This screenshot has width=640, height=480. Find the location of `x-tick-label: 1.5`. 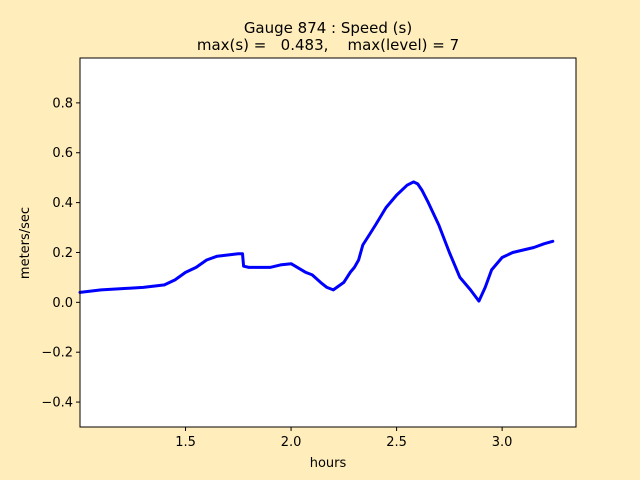

x-tick-label: 1.5 is located at coordinates (185, 442).